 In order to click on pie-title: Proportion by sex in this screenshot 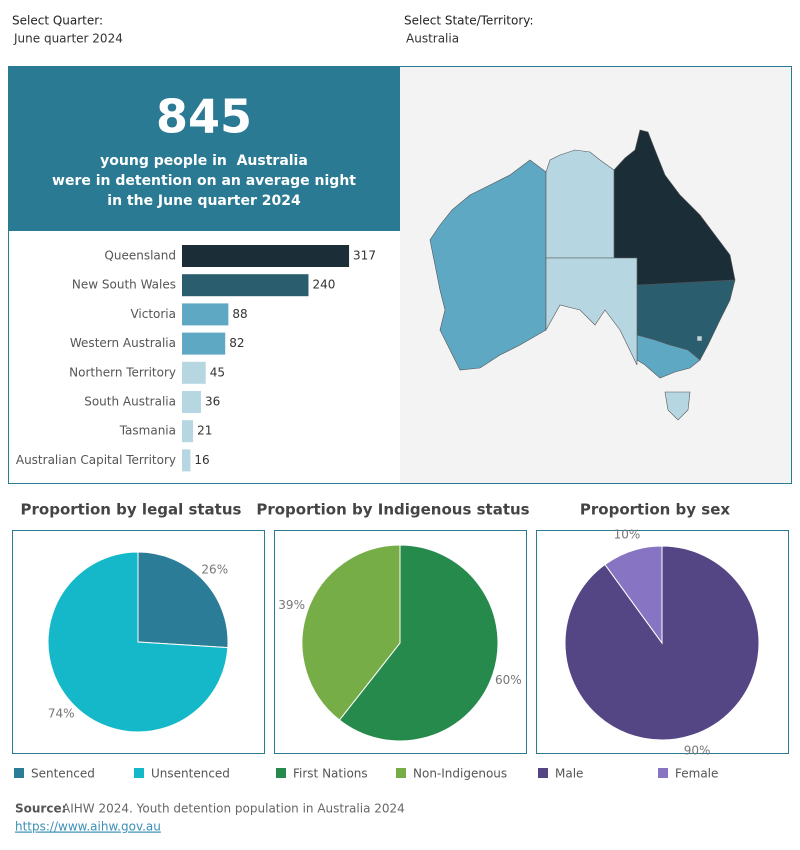, I will do `click(655, 510)`.